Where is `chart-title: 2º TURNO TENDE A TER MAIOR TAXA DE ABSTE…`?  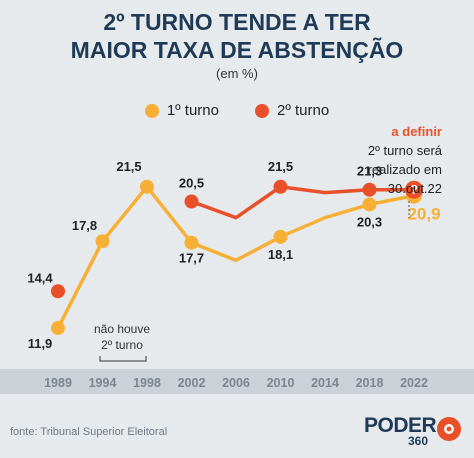 chart-title: 2º TURNO TENDE A TER MAIOR TAXA DE ABSTE… is located at coordinates (237, 36).